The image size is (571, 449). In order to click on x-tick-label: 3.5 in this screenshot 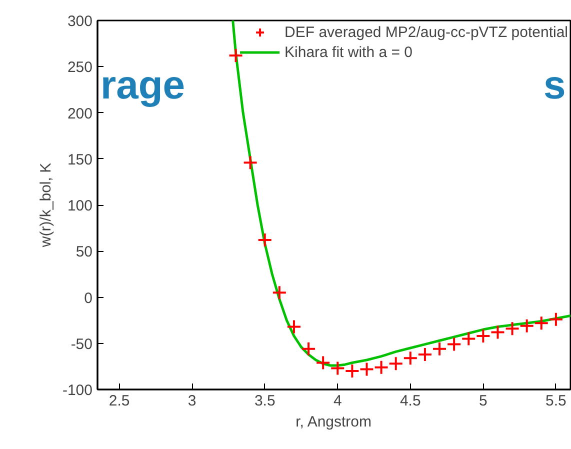, I will do `click(265, 401)`.